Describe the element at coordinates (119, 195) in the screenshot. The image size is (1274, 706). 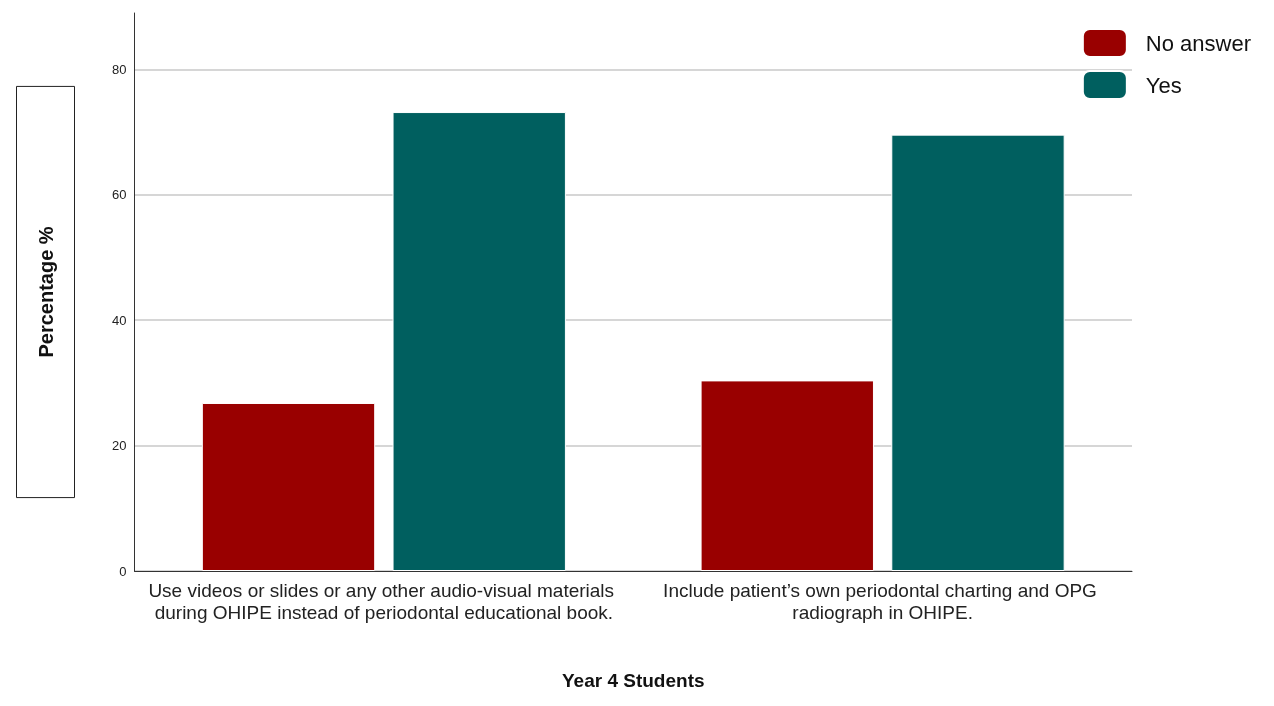
I see `y-tick-label: 60` at that location.